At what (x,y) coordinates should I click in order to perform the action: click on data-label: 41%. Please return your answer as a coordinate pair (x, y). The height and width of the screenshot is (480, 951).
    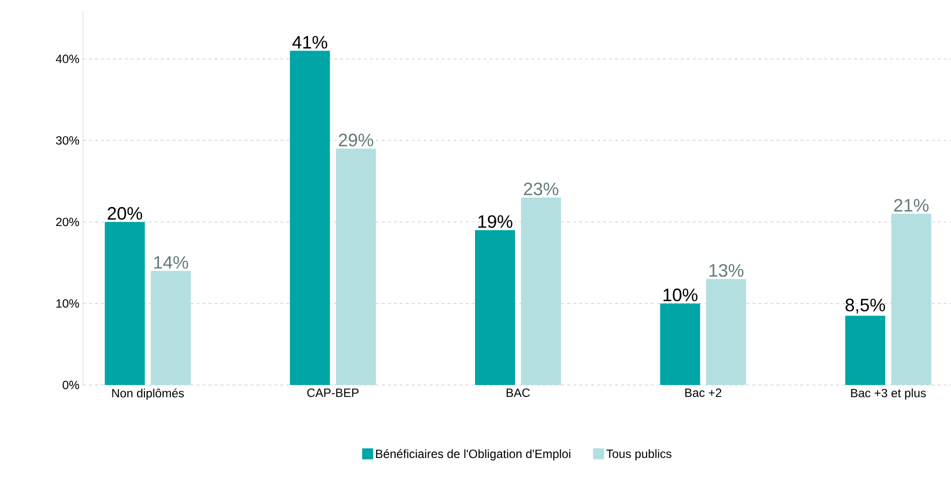
    Looking at the image, I should click on (310, 42).